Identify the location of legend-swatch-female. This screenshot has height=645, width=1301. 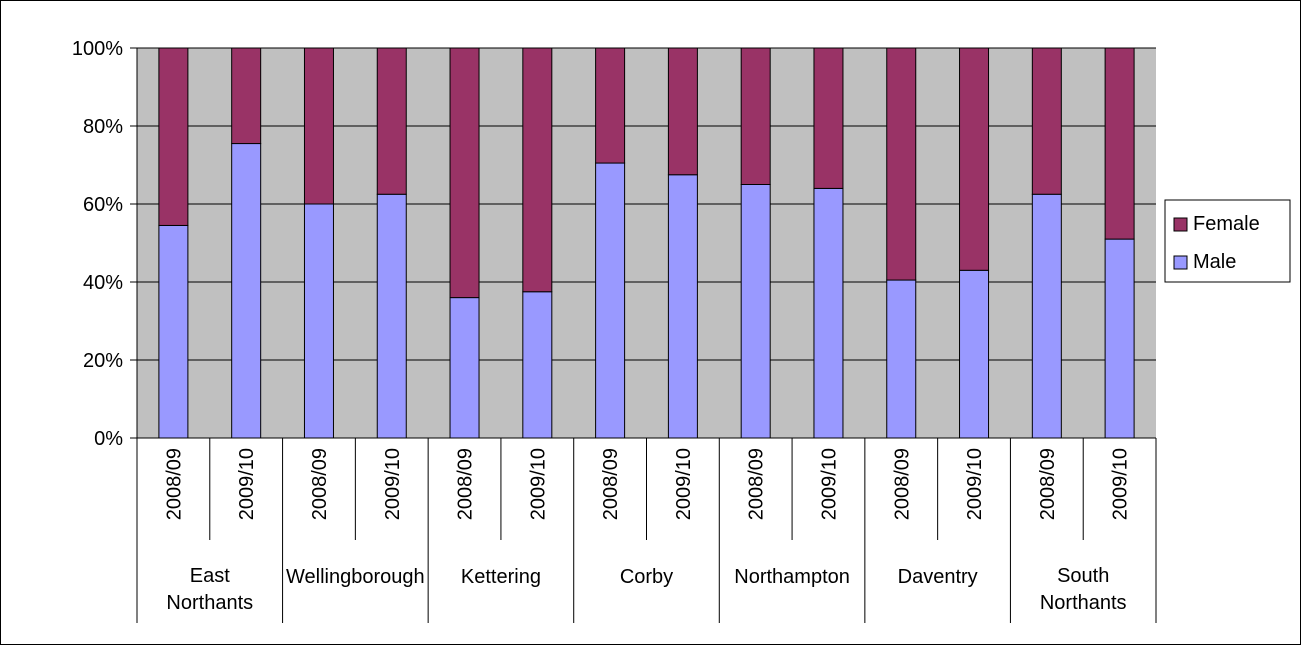
(1180, 224).